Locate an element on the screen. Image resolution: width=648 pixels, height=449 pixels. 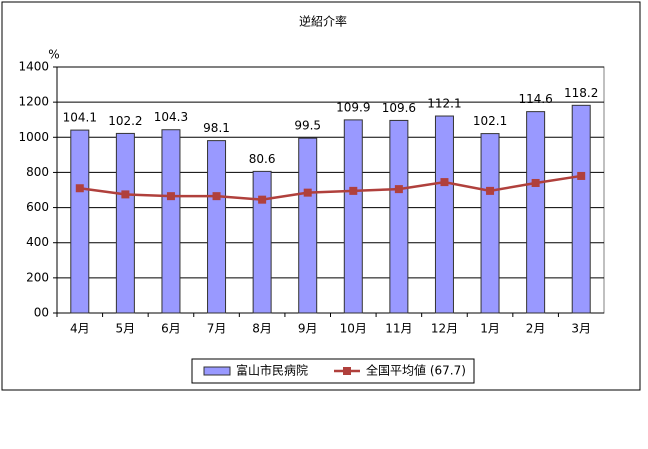
data-label: 109.6 is located at coordinates (399, 108).